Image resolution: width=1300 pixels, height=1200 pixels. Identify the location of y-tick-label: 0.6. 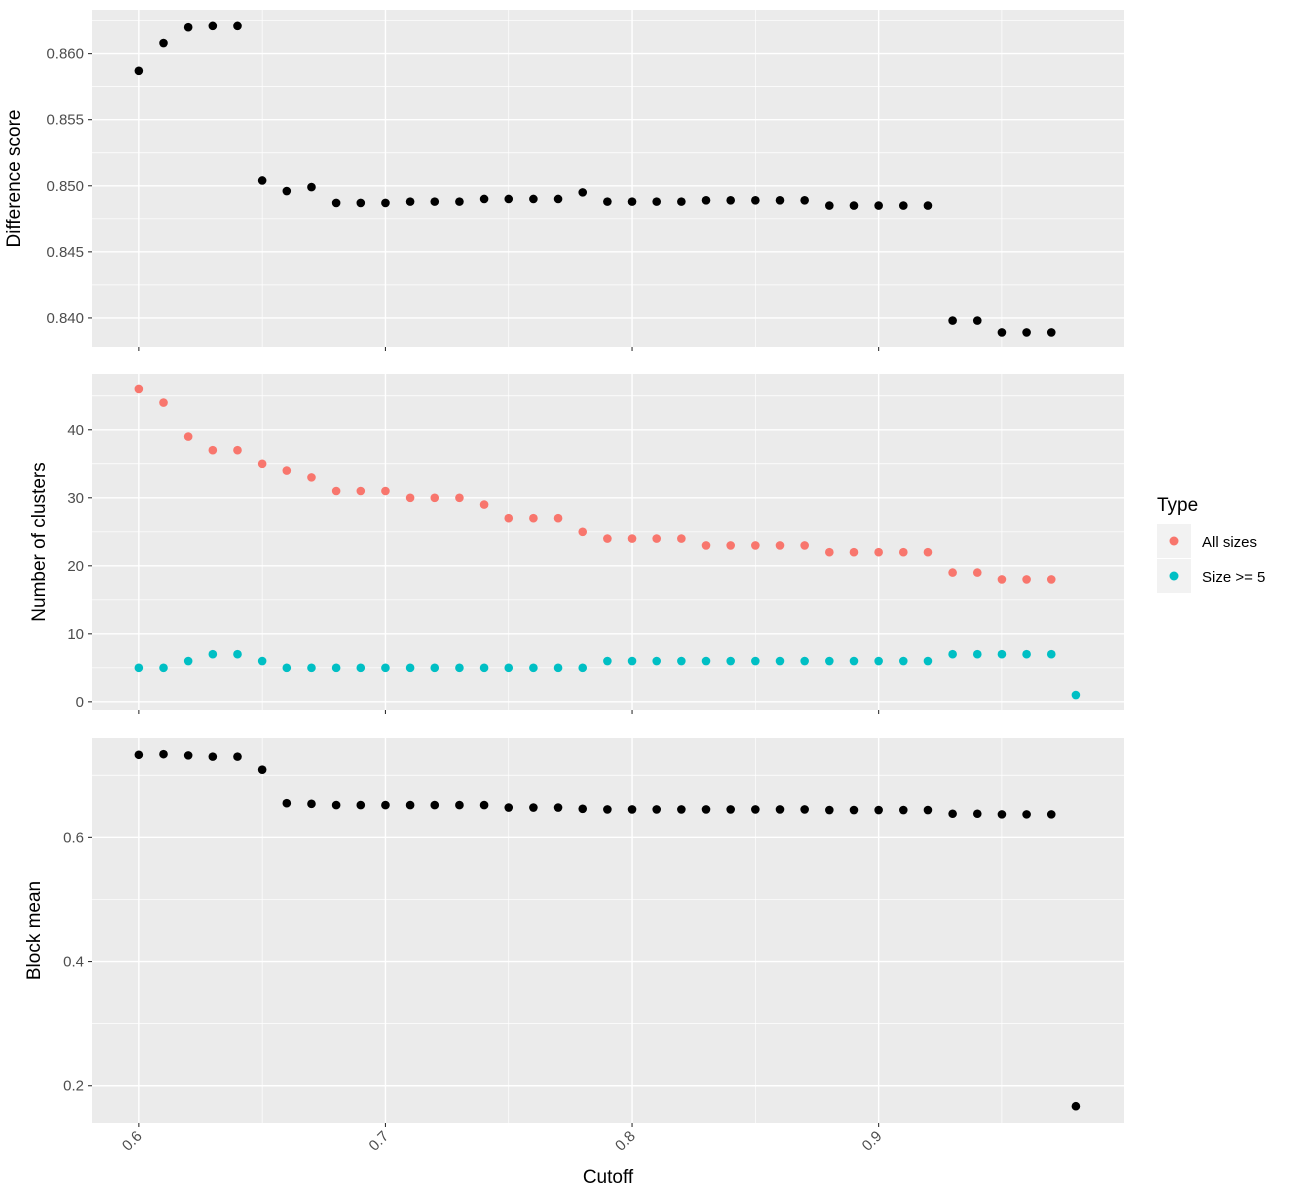
(73, 837).